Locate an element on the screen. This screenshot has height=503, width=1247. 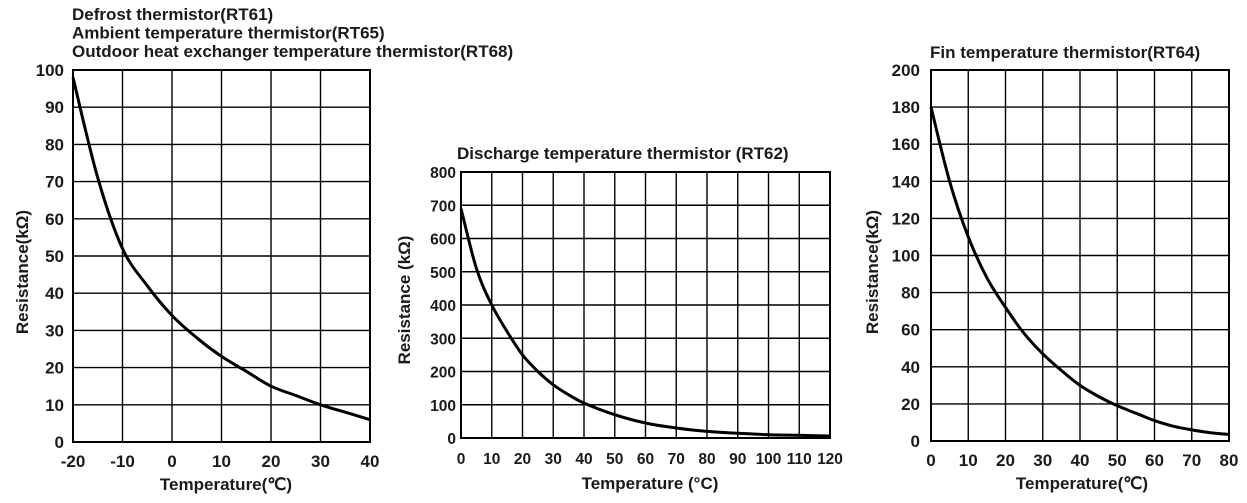
x-tick-label: 90 is located at coordinates (737, 459).